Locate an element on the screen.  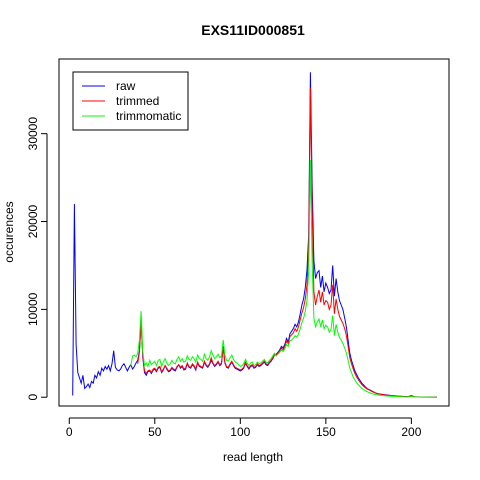
x-tick-label: 100 is located at coordinates (240, 432).